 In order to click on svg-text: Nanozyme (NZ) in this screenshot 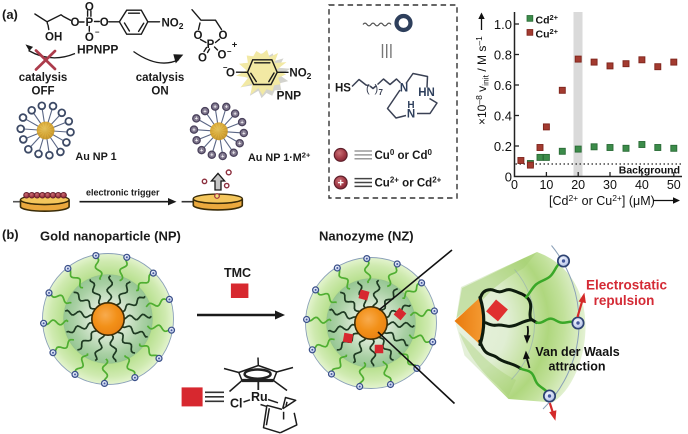, I will do `click(366, 235)`.